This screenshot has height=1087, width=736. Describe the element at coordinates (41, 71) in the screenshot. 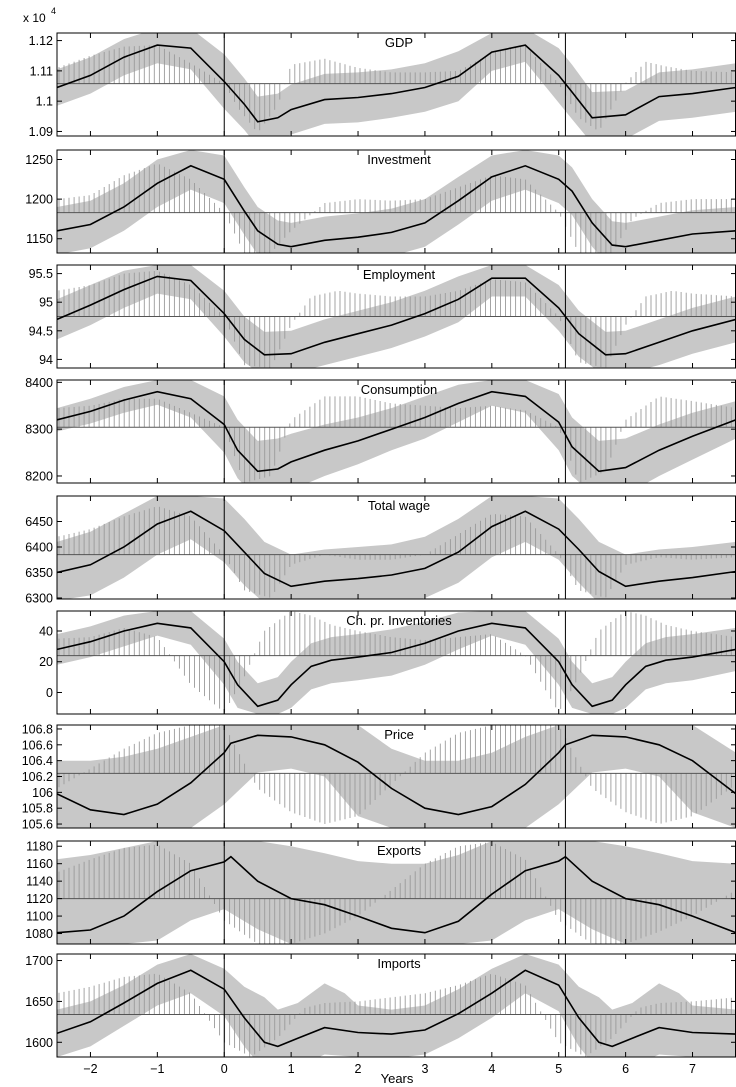

I see `y-tick-label: 1.11` at that location.